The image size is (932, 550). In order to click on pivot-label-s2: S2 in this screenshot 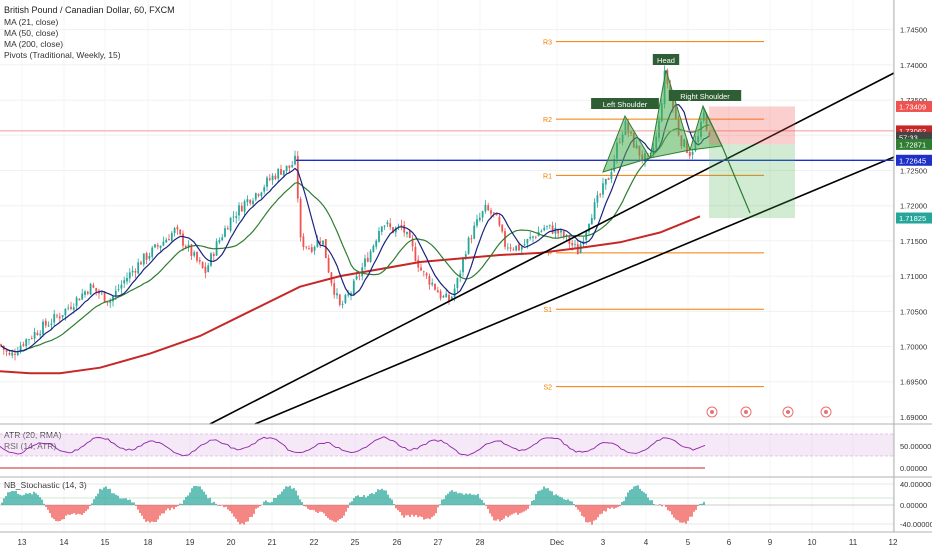, I will do `click(547, 388)`.